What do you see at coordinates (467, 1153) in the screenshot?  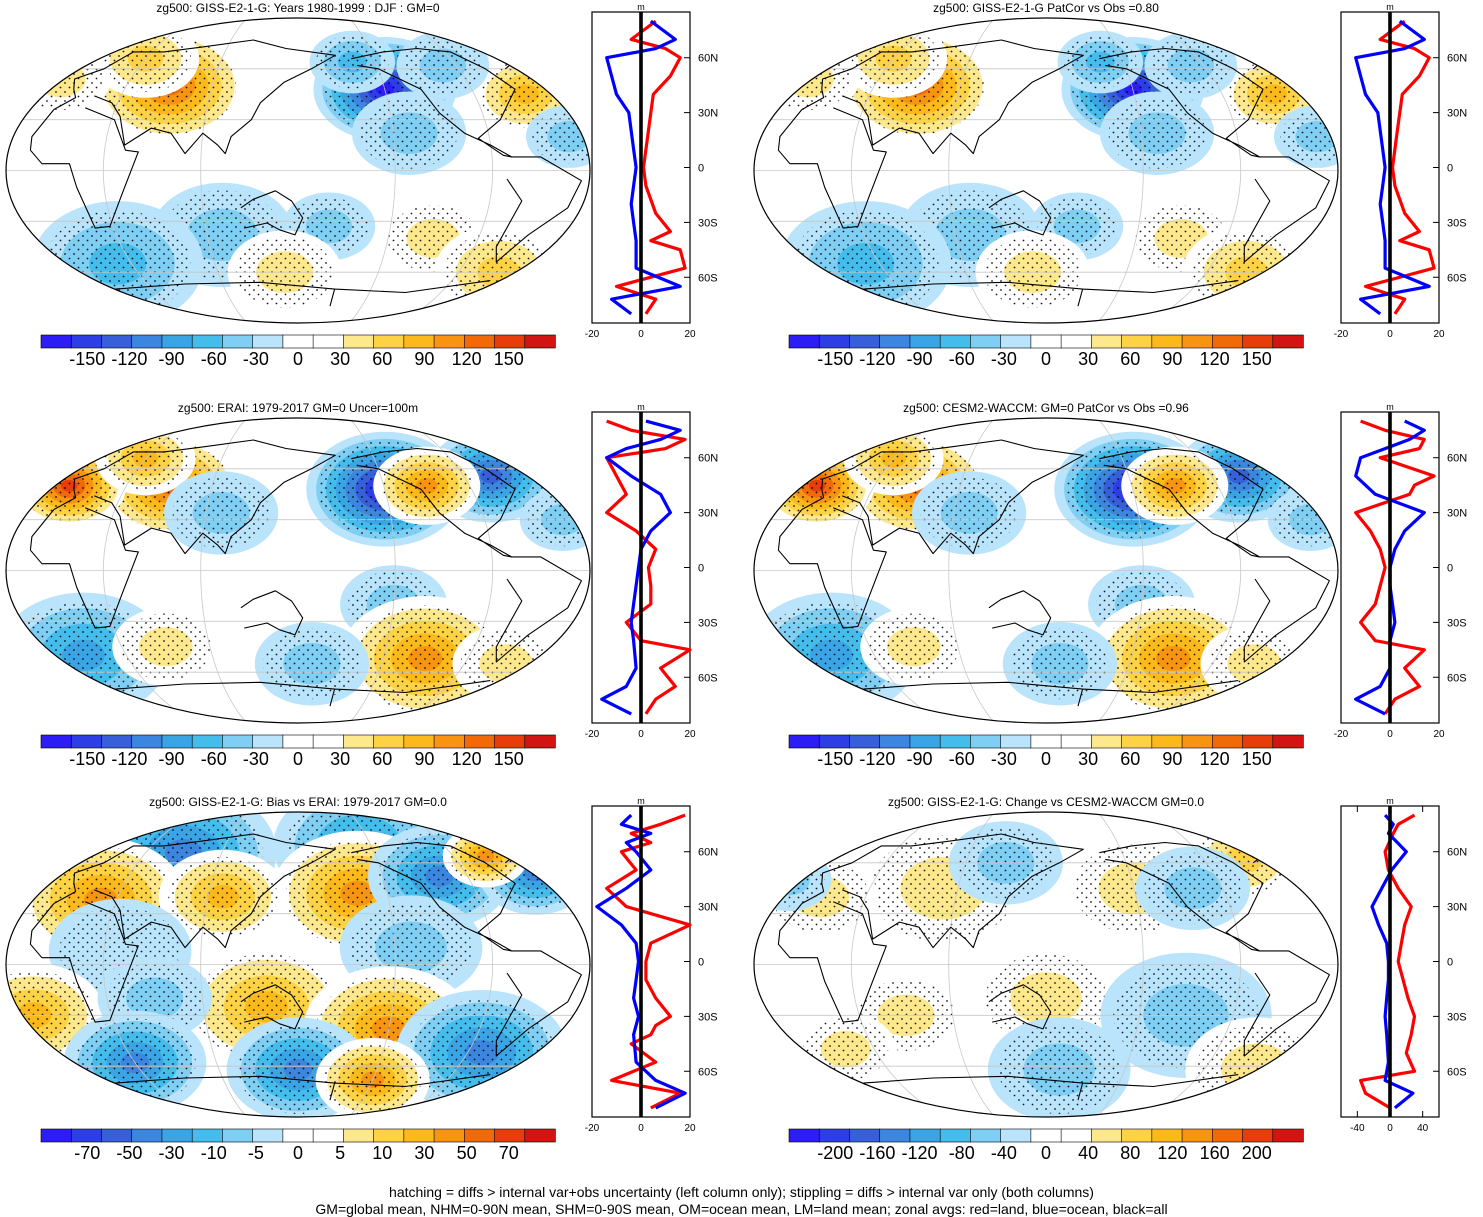 I see `colorbar-tick-label: 50` at bounding box center [467, 1153].